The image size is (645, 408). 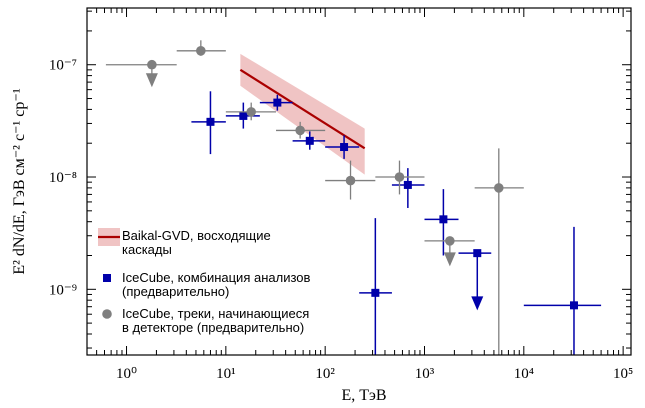 What do you see at coordinates (524, 374) in the screenshot?
I see `x-tick-label: 10⁴` at bounding box center [524, 374].